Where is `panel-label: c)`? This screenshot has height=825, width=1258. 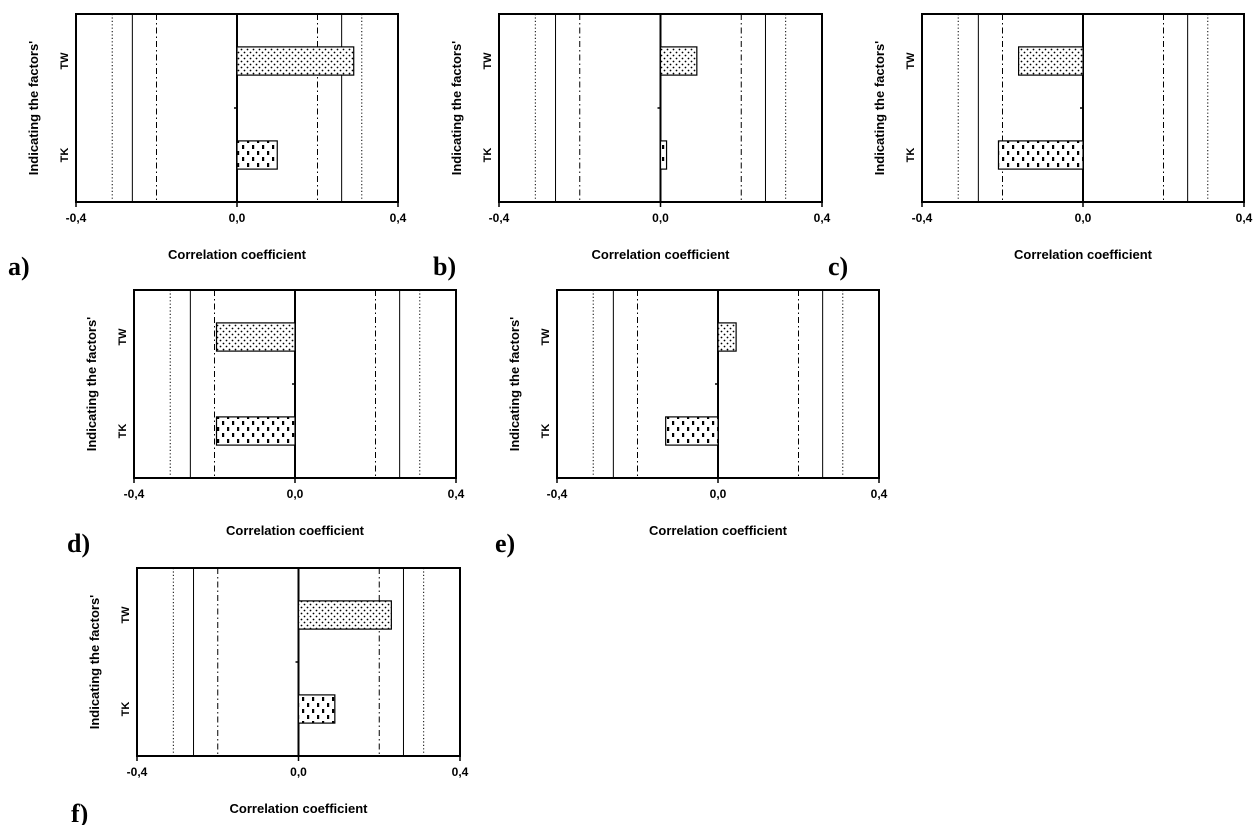 panel-label: c) is located at coordinates (838, 266).